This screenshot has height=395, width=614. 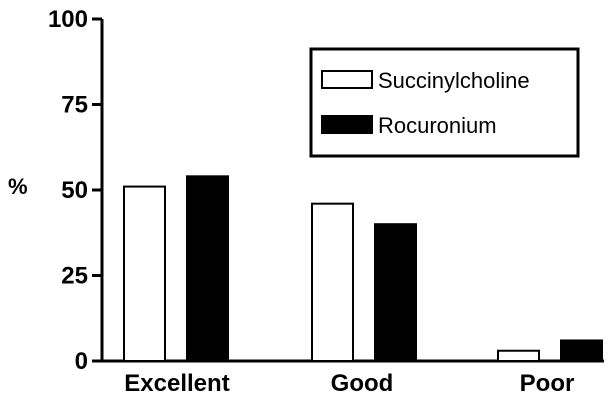 I want to click on legend: Succinylcholine Rocuronium, so click(x=444, y=102).